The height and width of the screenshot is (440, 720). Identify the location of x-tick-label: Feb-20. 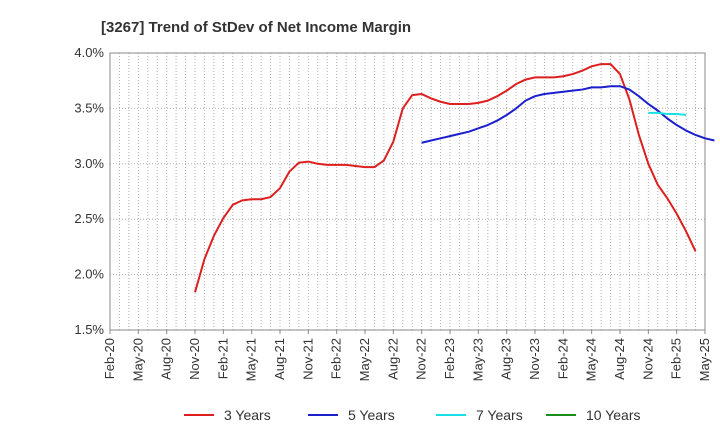
(109, 358).